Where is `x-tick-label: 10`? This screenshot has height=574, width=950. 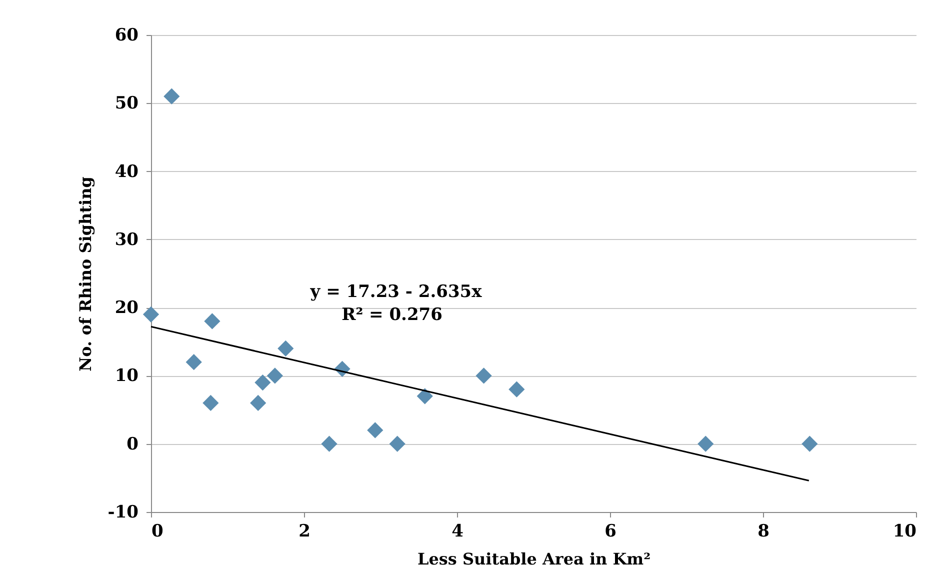
x-tick-label: 10 is located at coordinates (904, 532).